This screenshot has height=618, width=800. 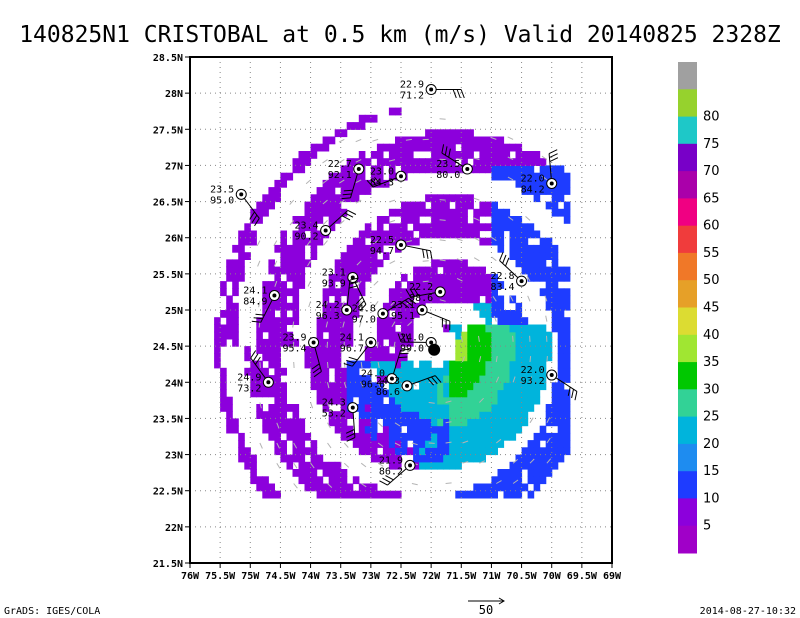 What do you see at coordinates (687, 457) in the screenshot?
I see `colorbar-segment` at bounding box center [687, 457].